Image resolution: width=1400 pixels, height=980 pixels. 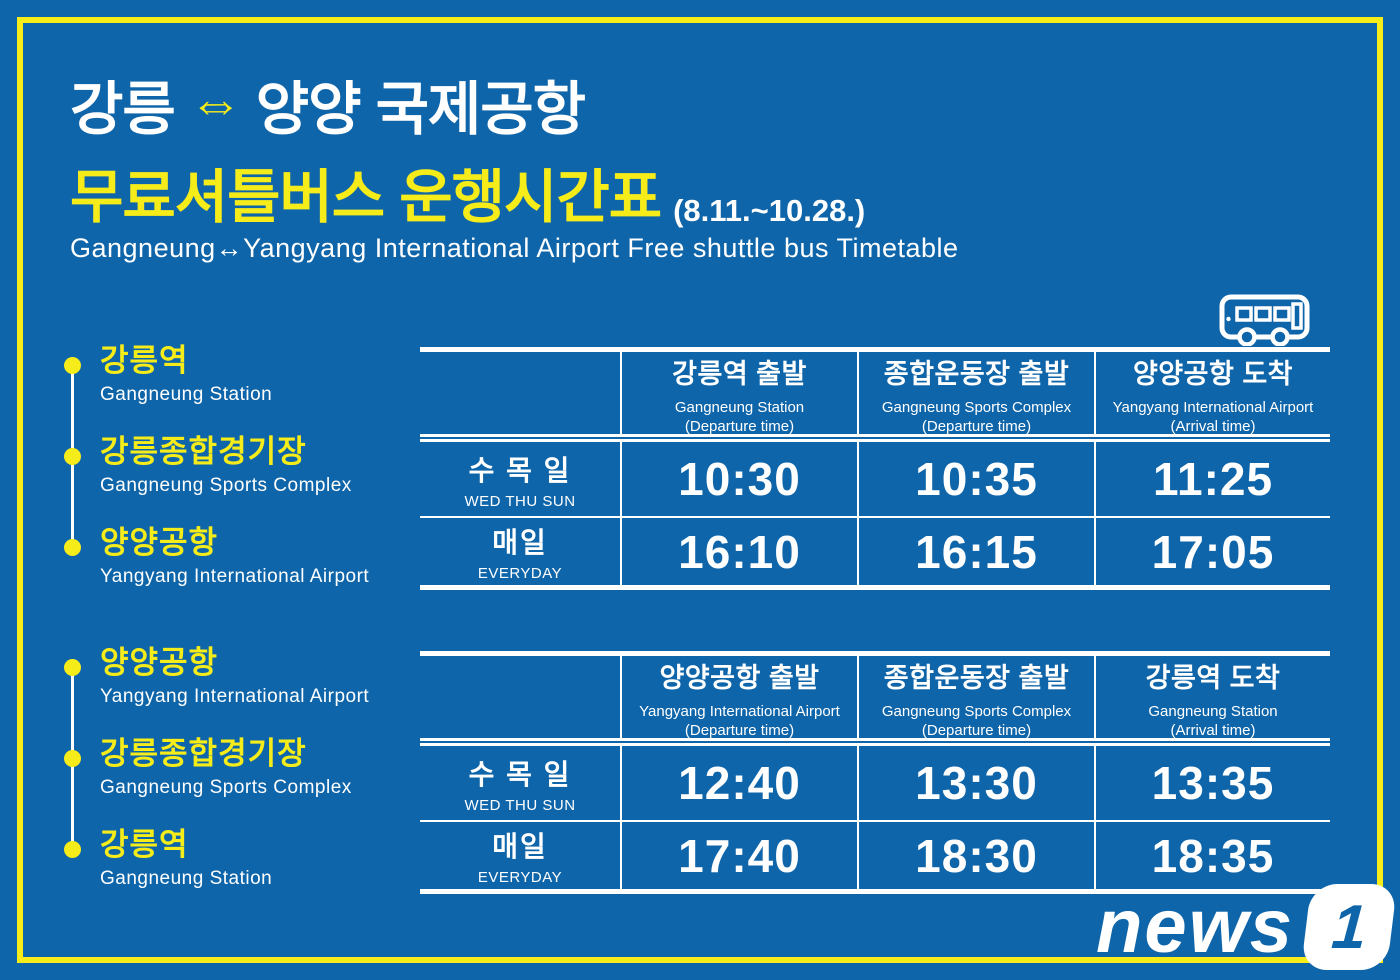 I want to click on bus-icon, so click(x=1265, y=320).